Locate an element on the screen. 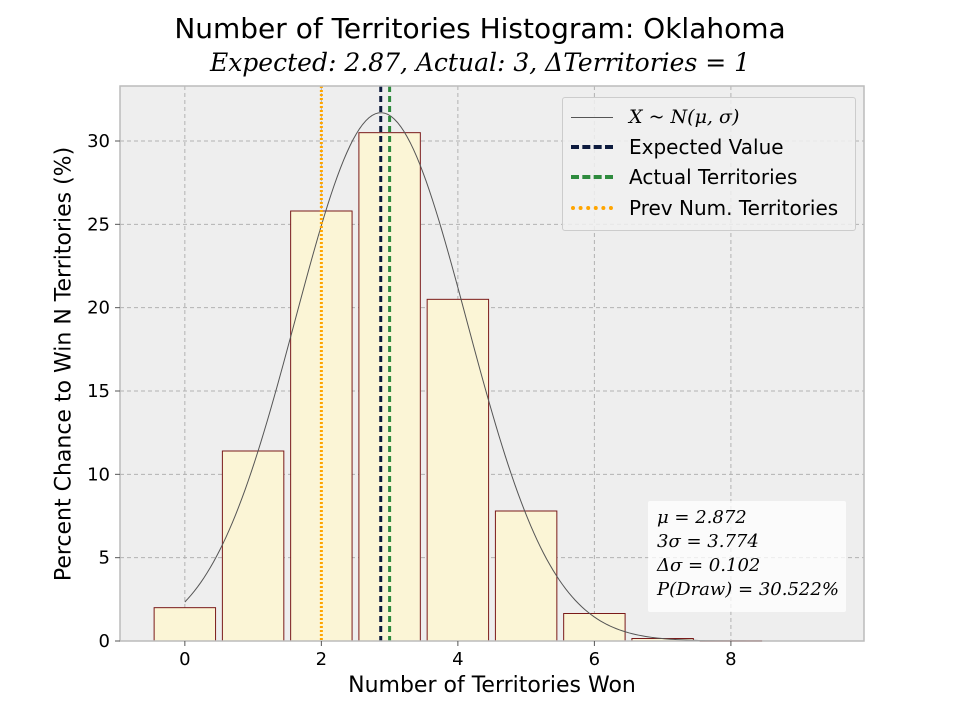 The image size is (960, 720). stat-three-sigma: 3σ = 3.774 is located at coordinates (708, 541).